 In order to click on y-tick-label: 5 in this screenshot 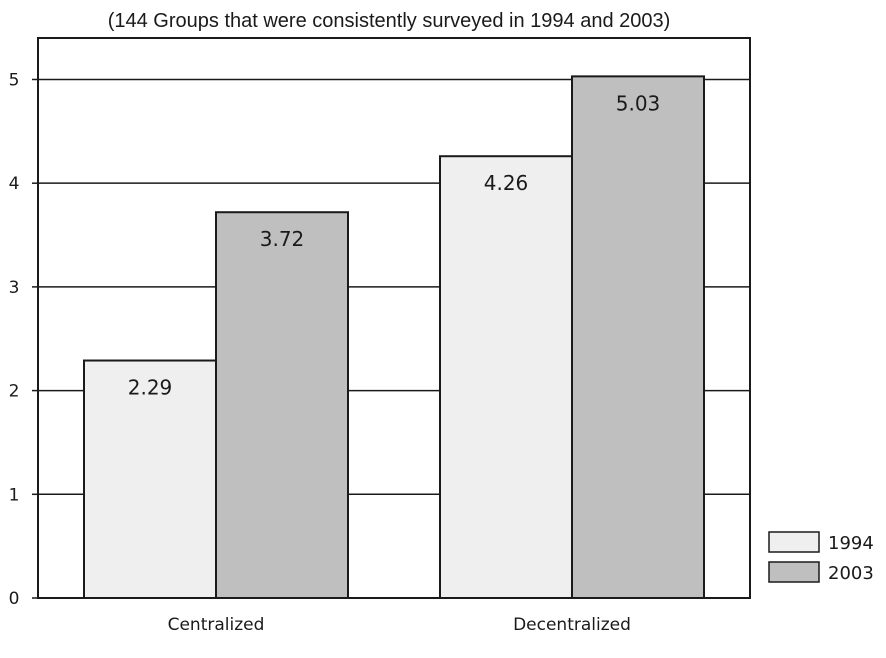, I will do `click(14, 80)`.